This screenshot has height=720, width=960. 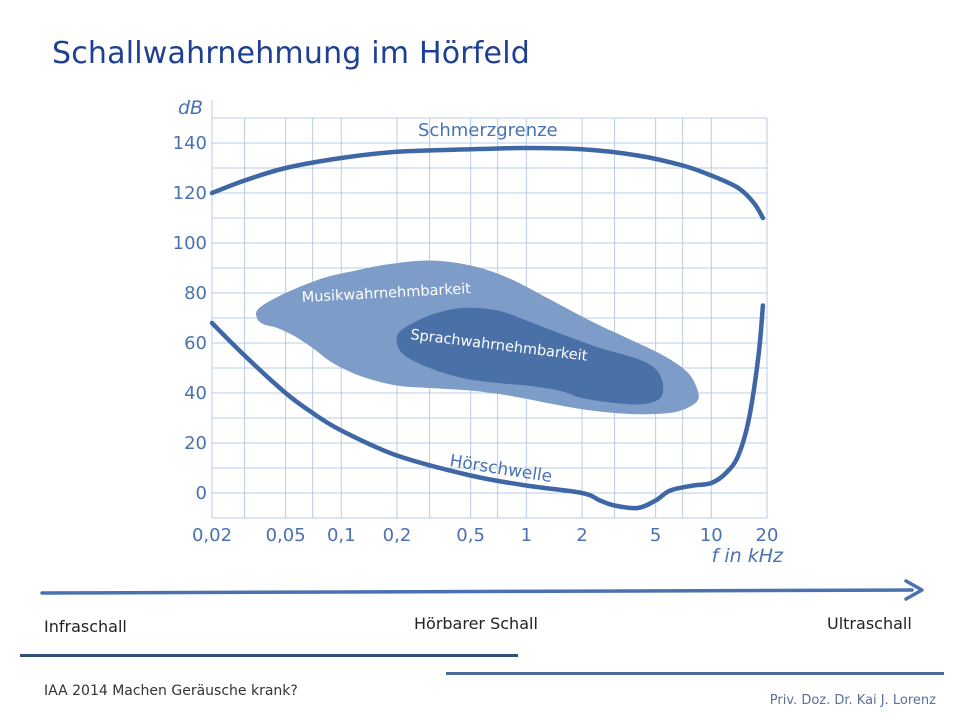 I want to click on range-label-ultraschall: Ultraschall, so click(x=869, y=623).